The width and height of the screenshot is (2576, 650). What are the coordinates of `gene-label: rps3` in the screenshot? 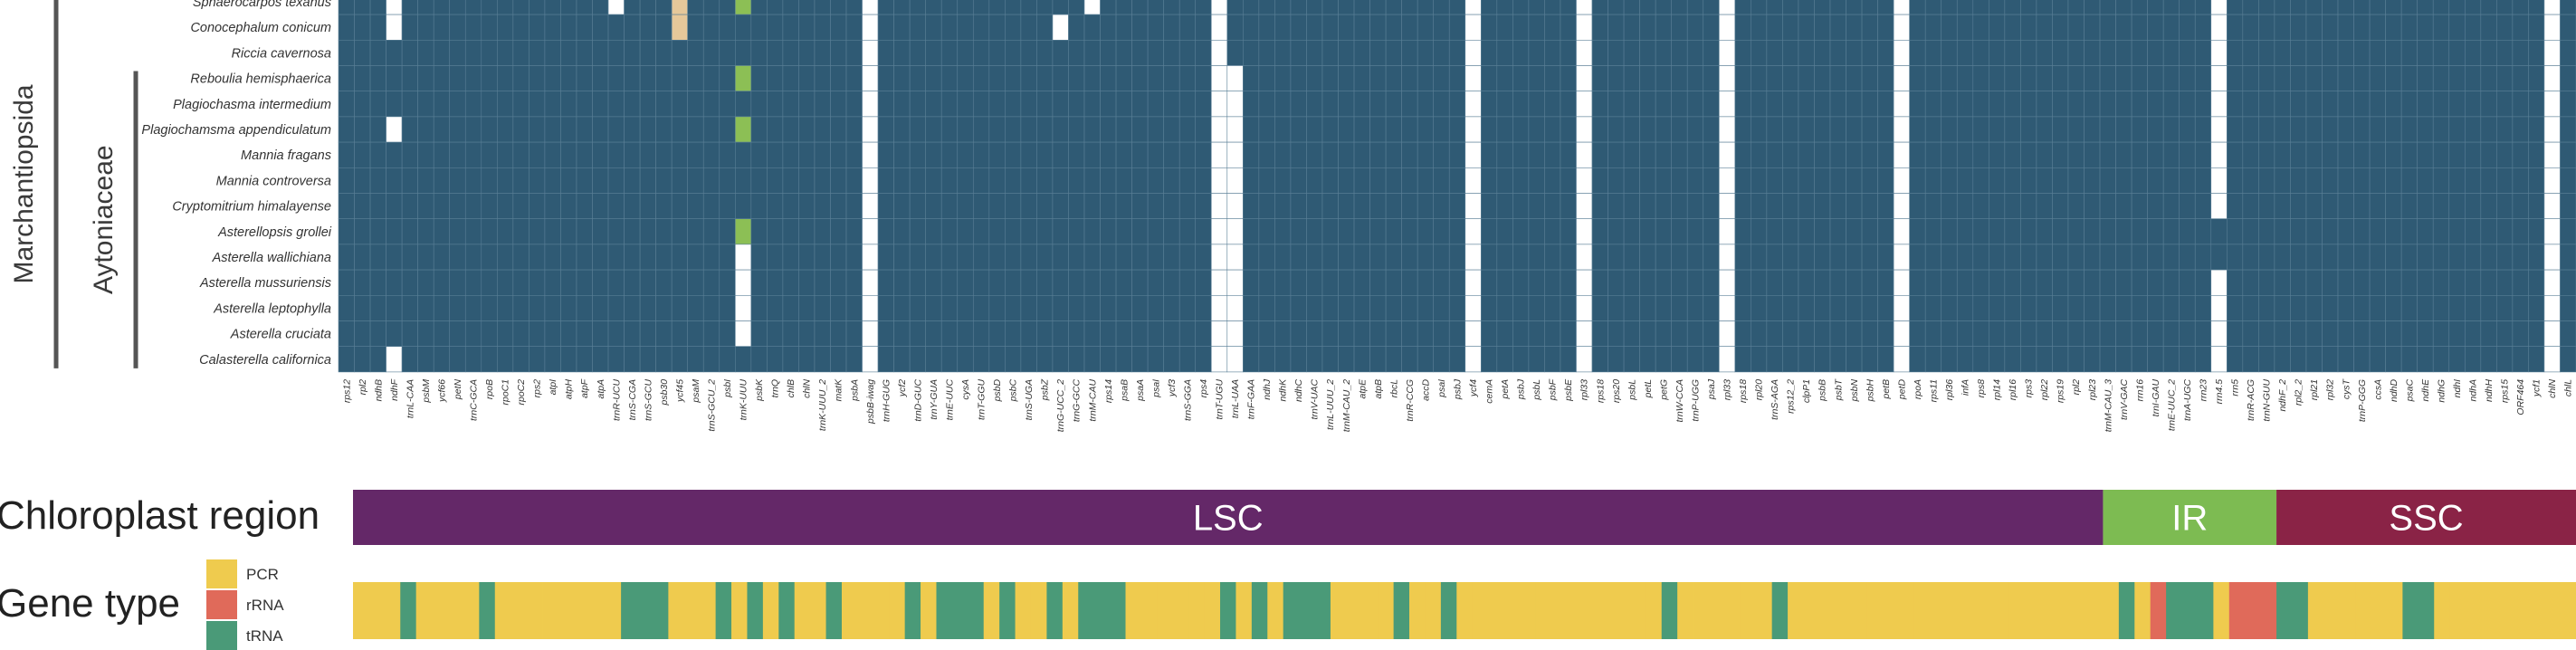 It's located at (2030, 388).